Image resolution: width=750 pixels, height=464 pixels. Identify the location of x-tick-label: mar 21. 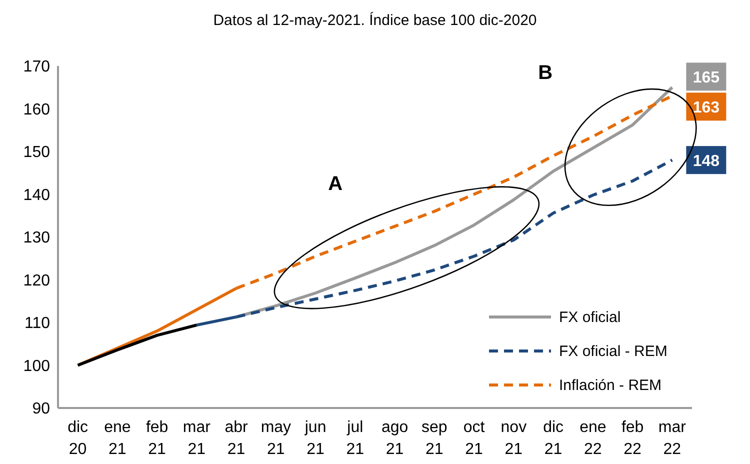
(197, 438).